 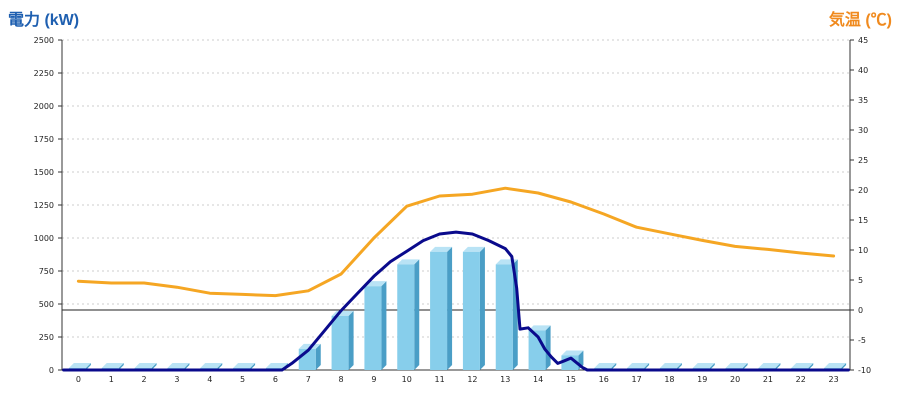 What do you see at coordinates (242, 379) in the screenshot?
I see `x-axis-tick-label: 5` at bounding box center [242, 379].